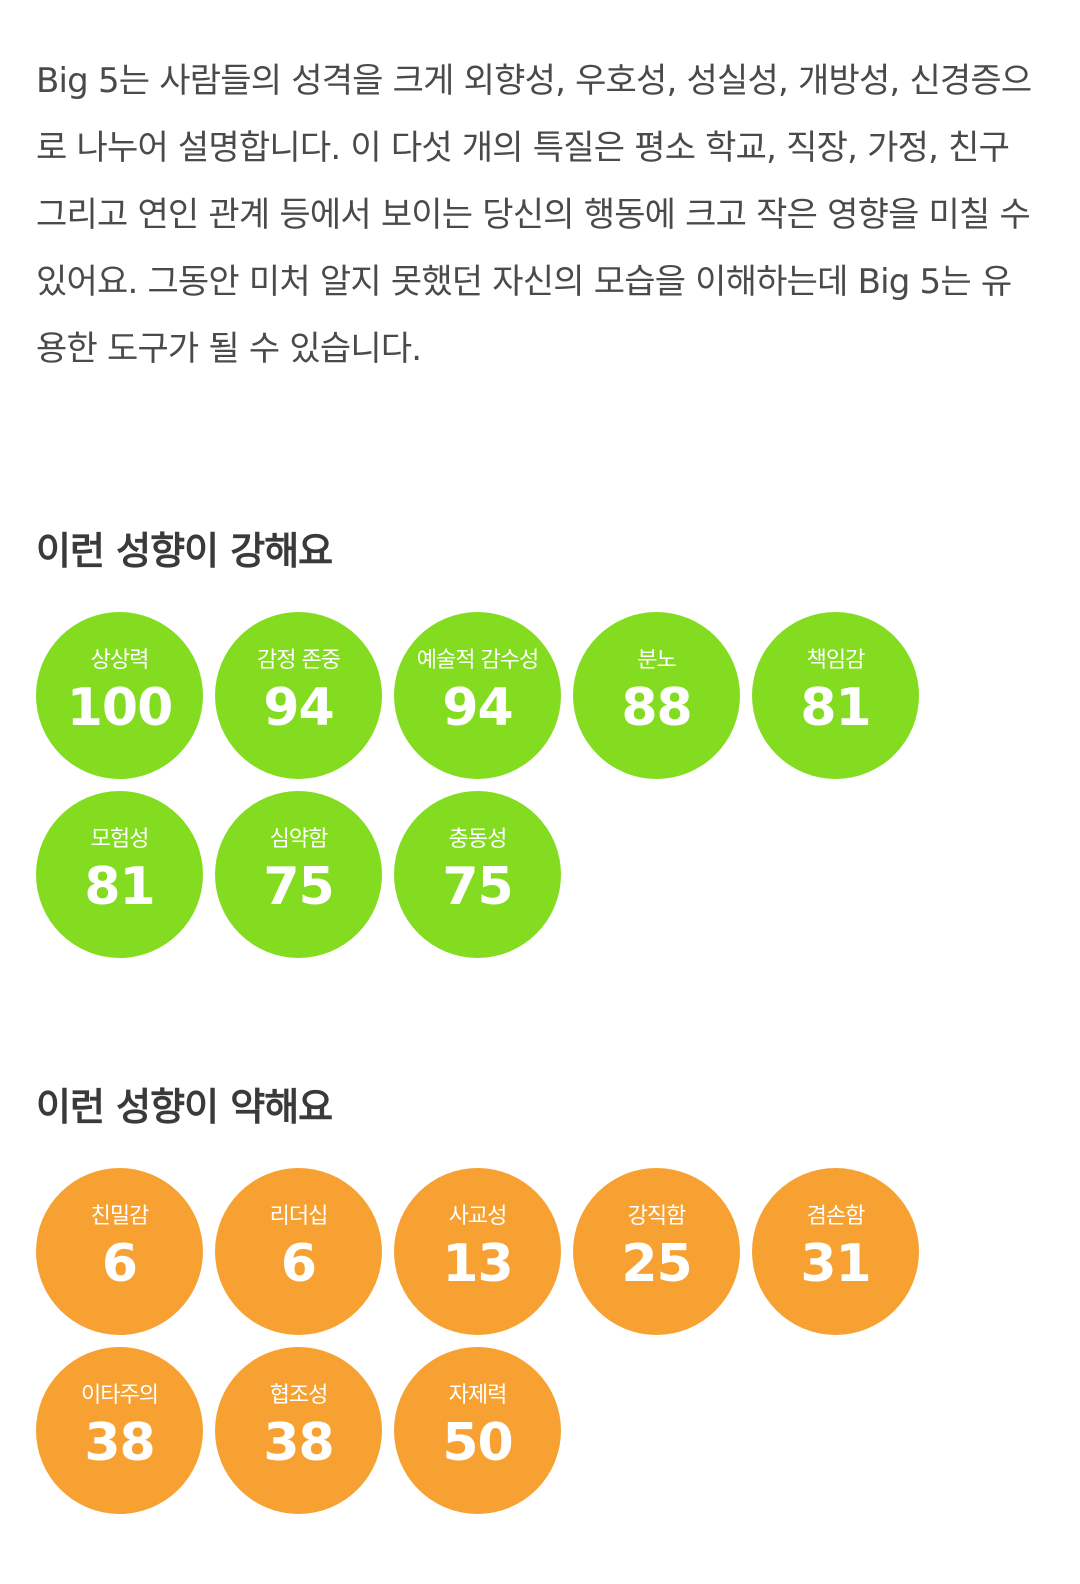  Describe the element at coordinates (836, 660) in the screenshot. I see `trait-label: 책임감` at that location.